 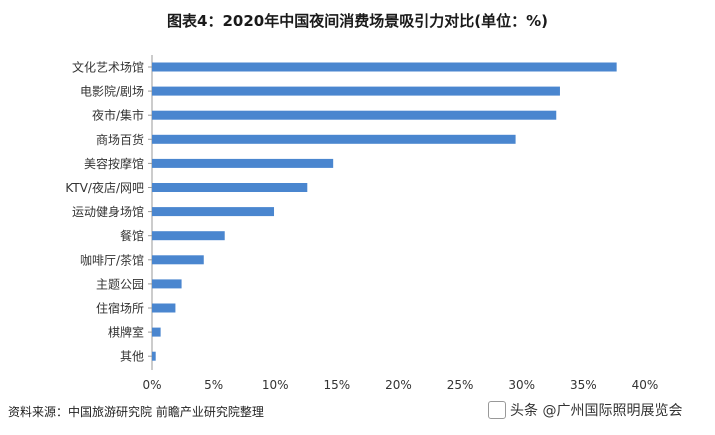 I want to click on credit-label: 头条 @广州国际照明展览会, so click(x=596, y=411).